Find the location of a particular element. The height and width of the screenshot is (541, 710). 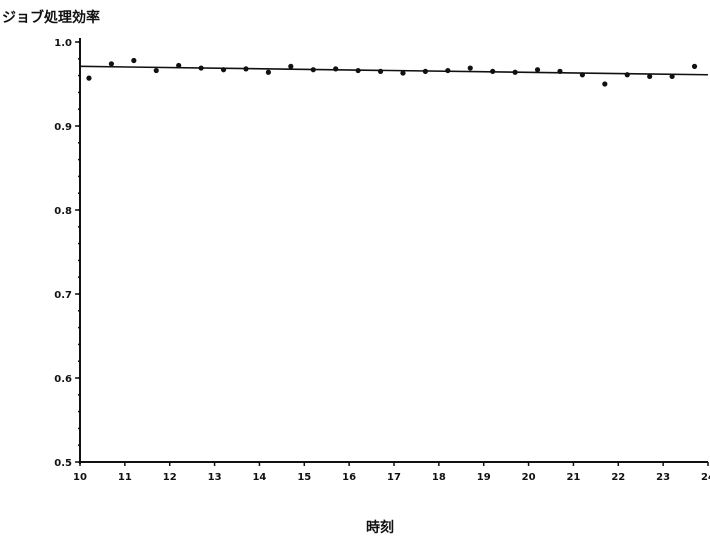

y-axis: 0.5 0.6 0.7 0.8 0.9 1.0 is located at coordinates (67, 253).